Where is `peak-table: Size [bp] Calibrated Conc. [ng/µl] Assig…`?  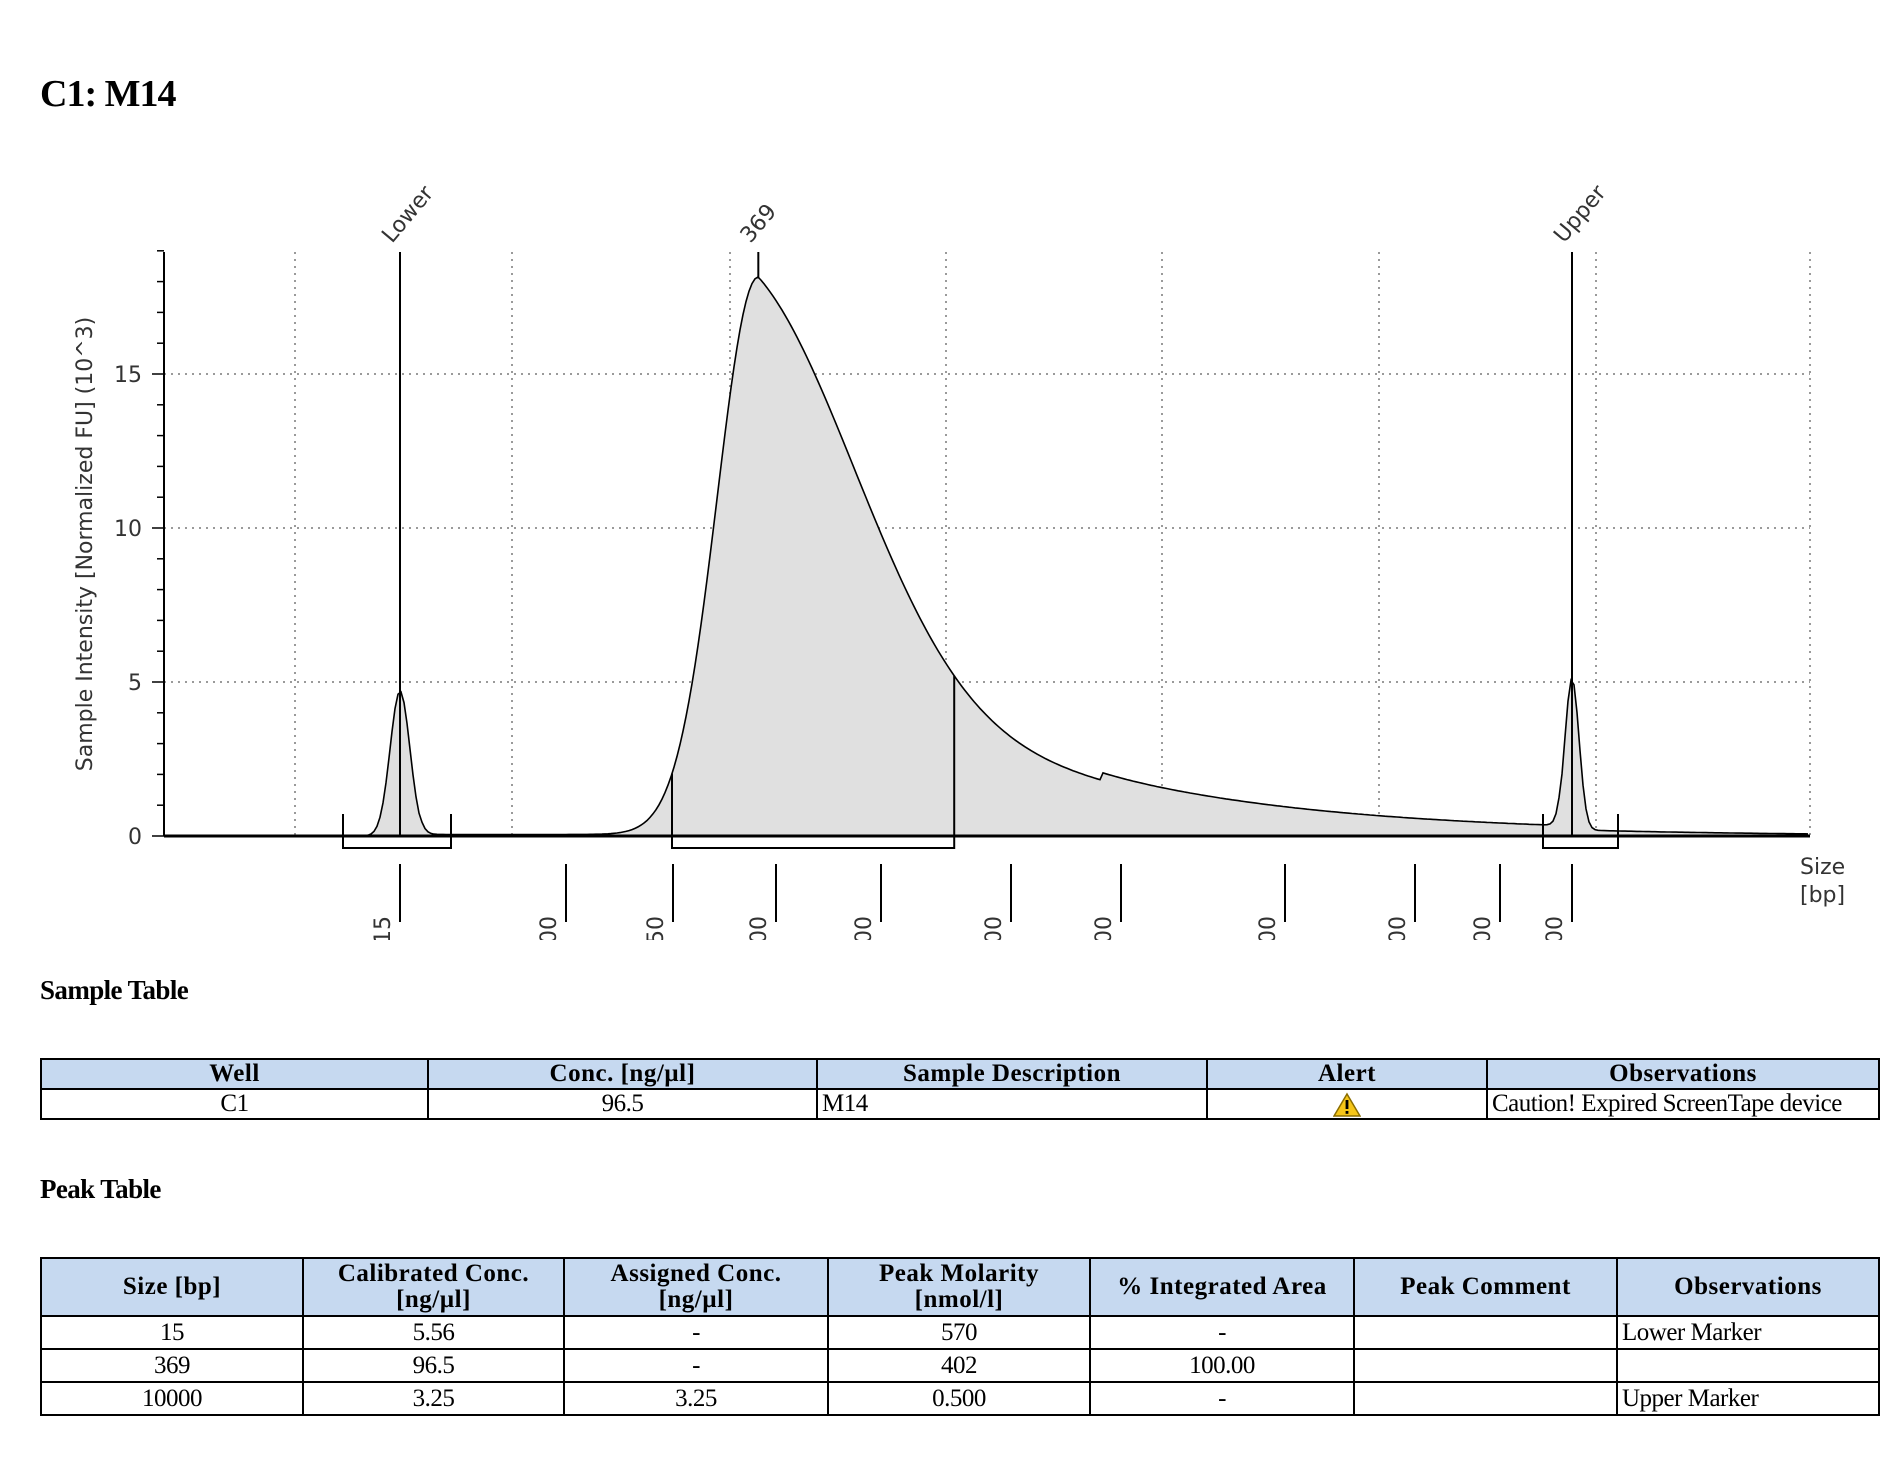 peak-table: Size [bp] Calibrated Conc. [ng/µl] Assig… is located at coordinates (960, 1336).